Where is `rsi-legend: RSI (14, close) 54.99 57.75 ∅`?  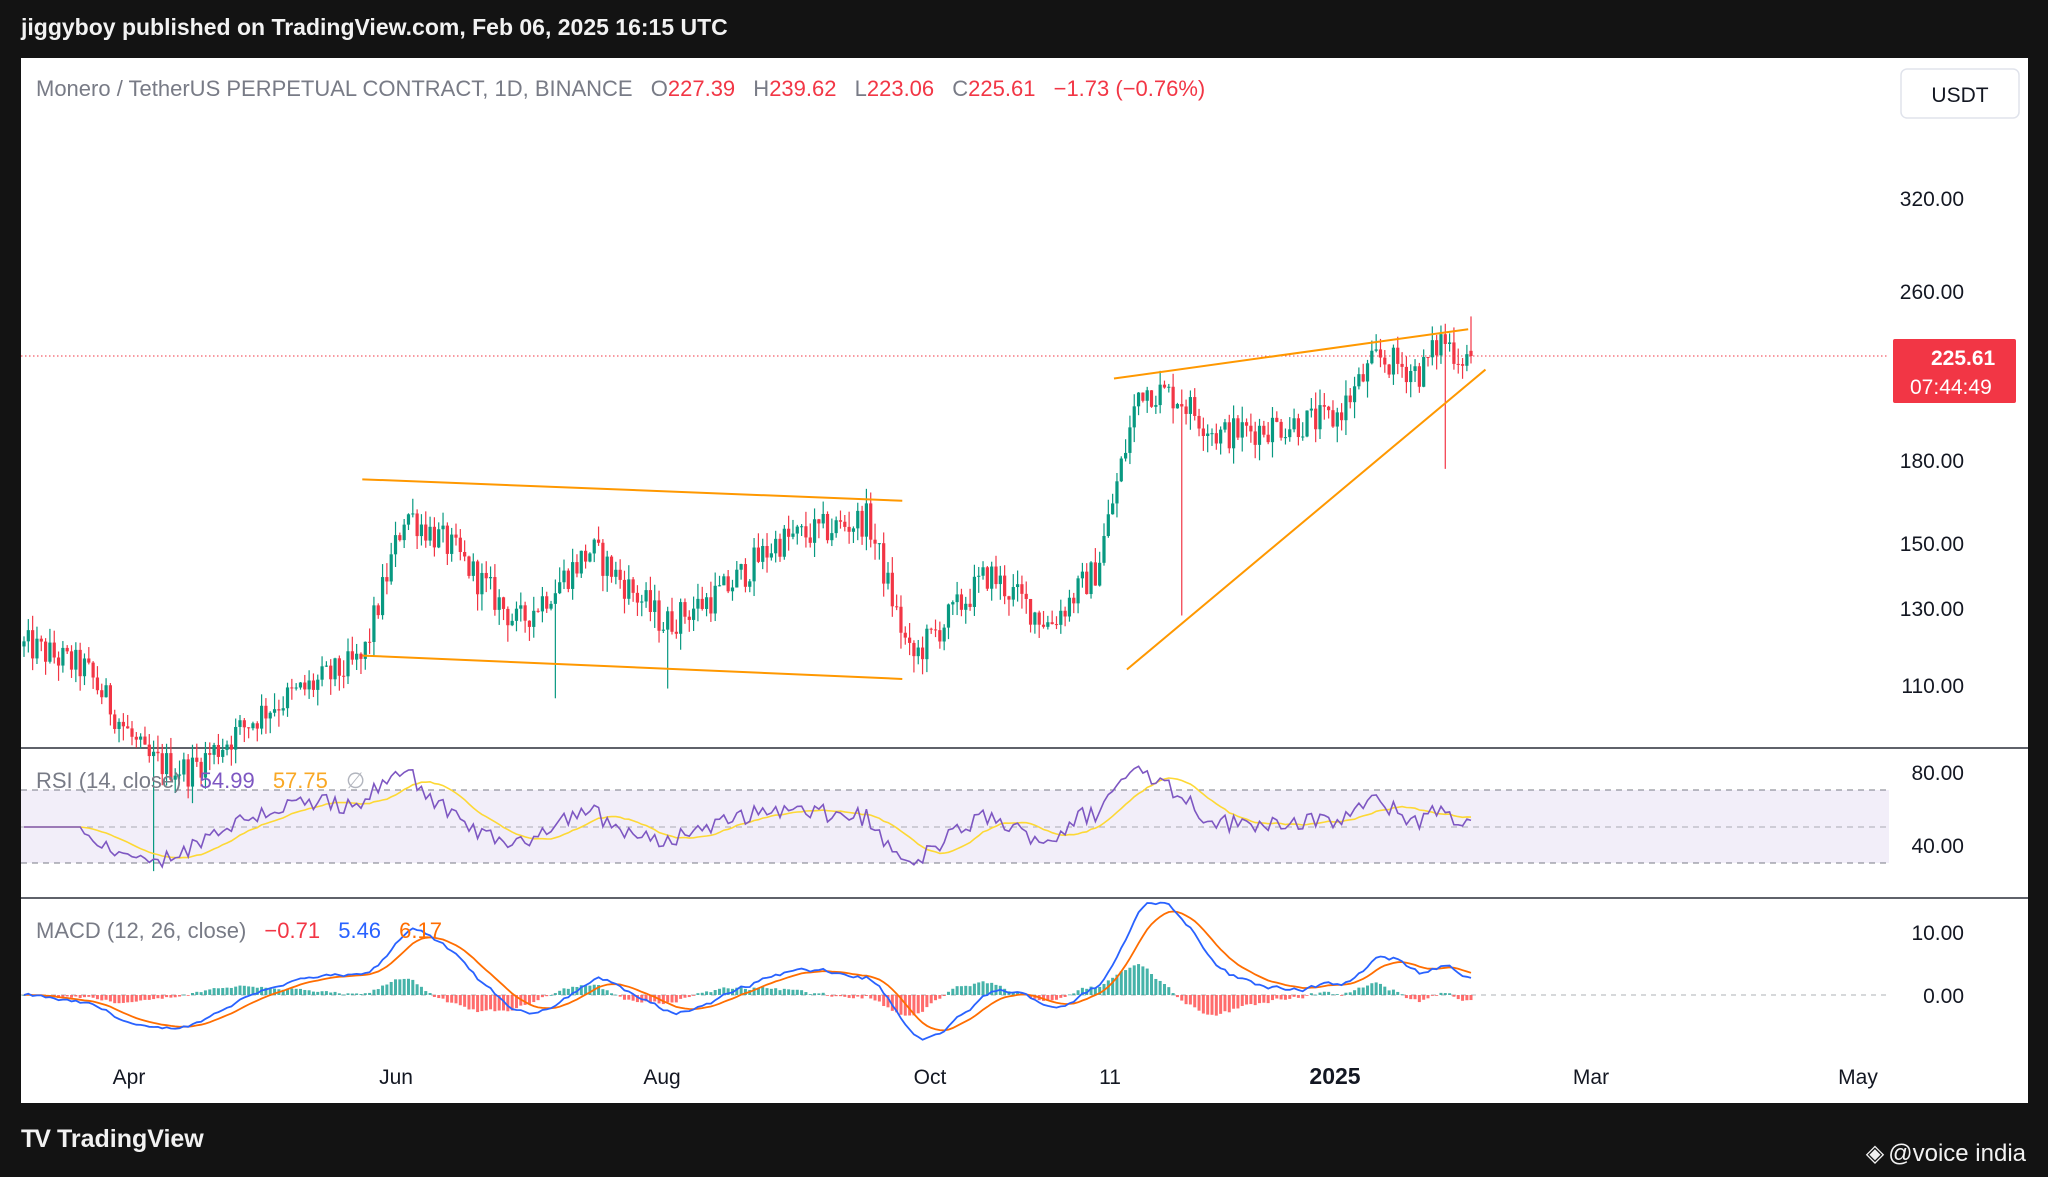
rsi-legend: RSI (14, close) 54.99 57.75 ∅ is located at coordinates (200, 780).